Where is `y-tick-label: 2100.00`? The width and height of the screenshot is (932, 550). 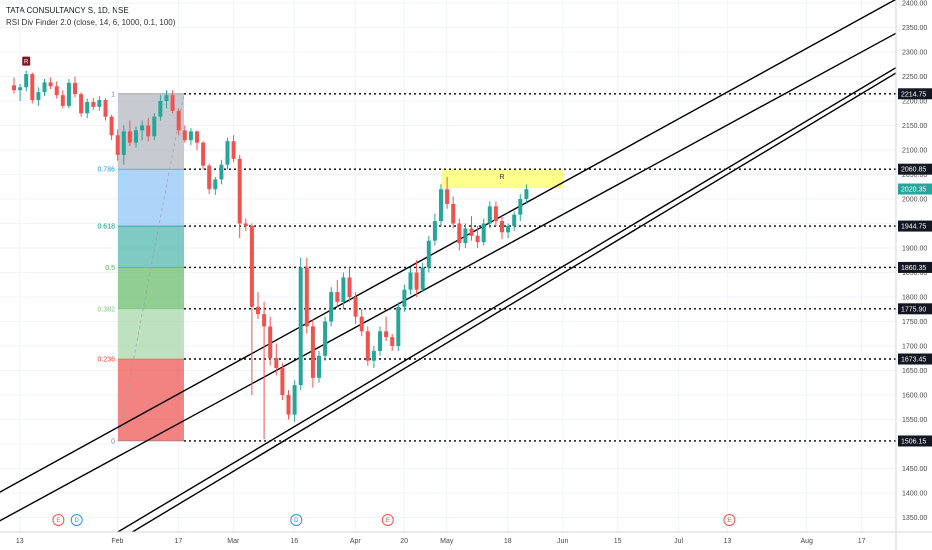 y-tick-label: 2100.00 is located at coordinates (914, 151).